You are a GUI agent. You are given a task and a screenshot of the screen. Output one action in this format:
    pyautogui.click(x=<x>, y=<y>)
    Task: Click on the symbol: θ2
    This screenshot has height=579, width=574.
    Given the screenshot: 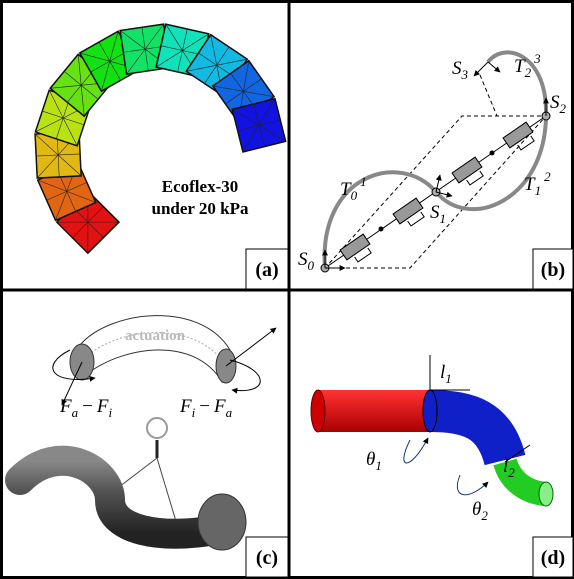 What is the action you would take?
    pyautogui.click(x=480, y=511)
    